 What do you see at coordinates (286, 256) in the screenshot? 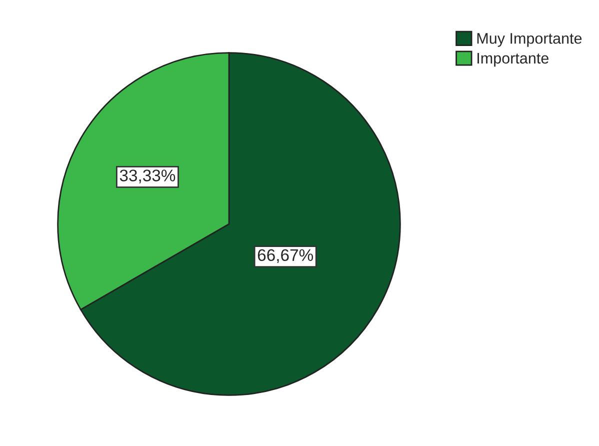
I see `data-label: 66,67%` at bounding box center [286, 256].